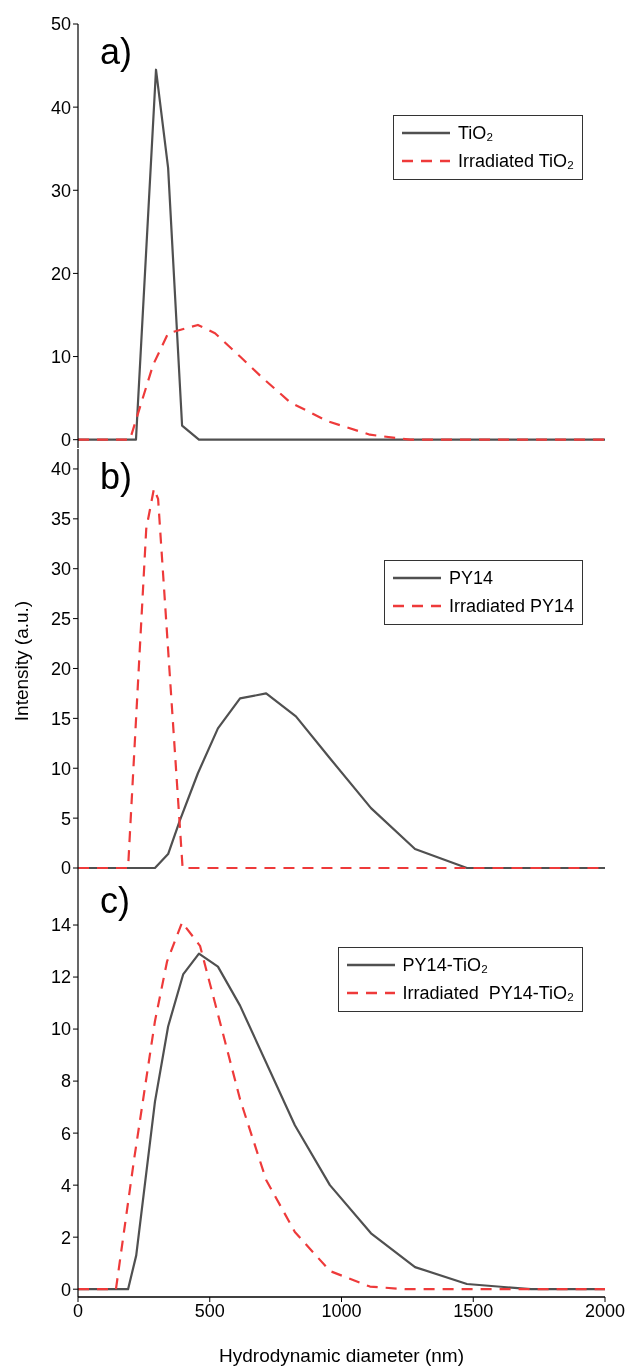 The height and width of the screenshot is (1366, 632). Describe the element at coordinates (445, 965) in the screenshot. I see `legend-label: PY14-TiO₂` at that location.